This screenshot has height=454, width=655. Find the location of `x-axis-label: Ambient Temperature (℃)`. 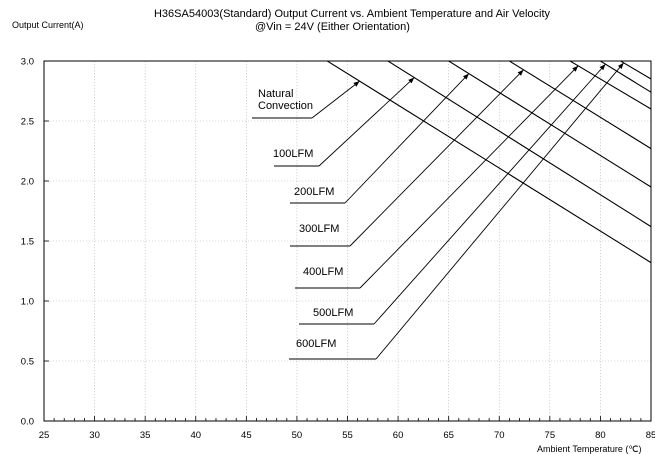

x-axis-label: Ambient Temperature (℃) is located at coordinates (589, 449).